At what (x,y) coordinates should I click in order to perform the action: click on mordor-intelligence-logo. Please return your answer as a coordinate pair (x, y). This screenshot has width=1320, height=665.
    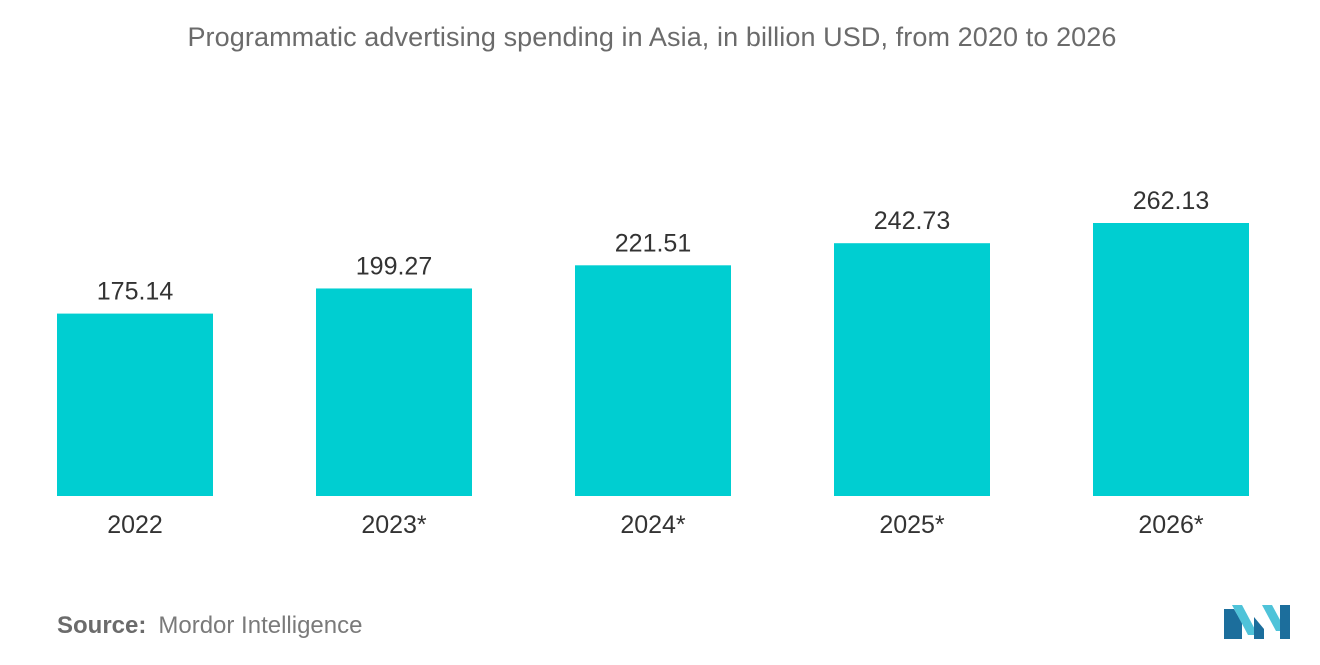
    Looking at the image, I should click on (1257, 622).